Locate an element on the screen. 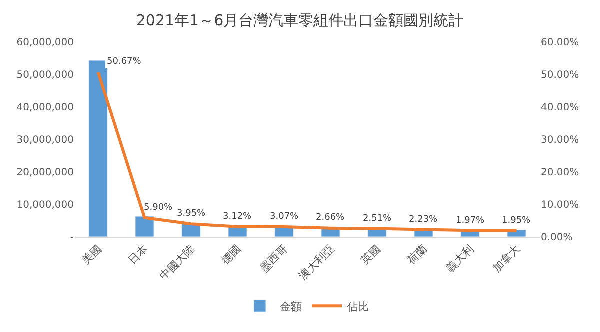  x-tick-label: 義大利 is located at coordinates (460, 259).